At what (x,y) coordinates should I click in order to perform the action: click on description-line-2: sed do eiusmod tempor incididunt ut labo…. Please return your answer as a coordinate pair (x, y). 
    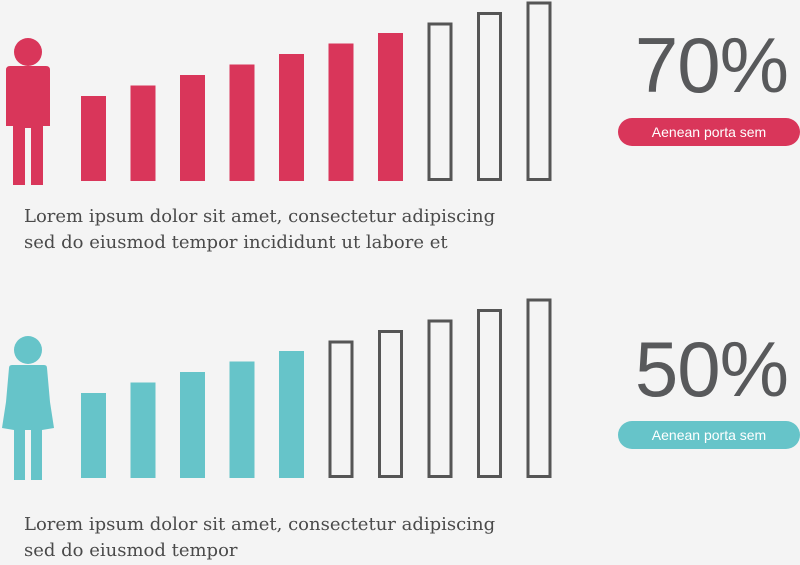
    Looking at the image, I should click on (236, 242).